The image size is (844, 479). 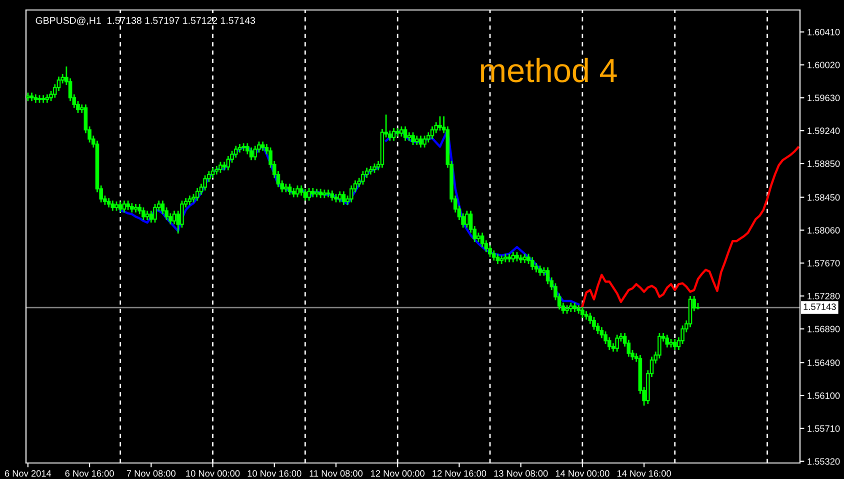 What do you see at coordinates (275, 473) in the screenshot?
I see `x-tick-label: 10 Nov 16:00` at bounding box center [275, 473].